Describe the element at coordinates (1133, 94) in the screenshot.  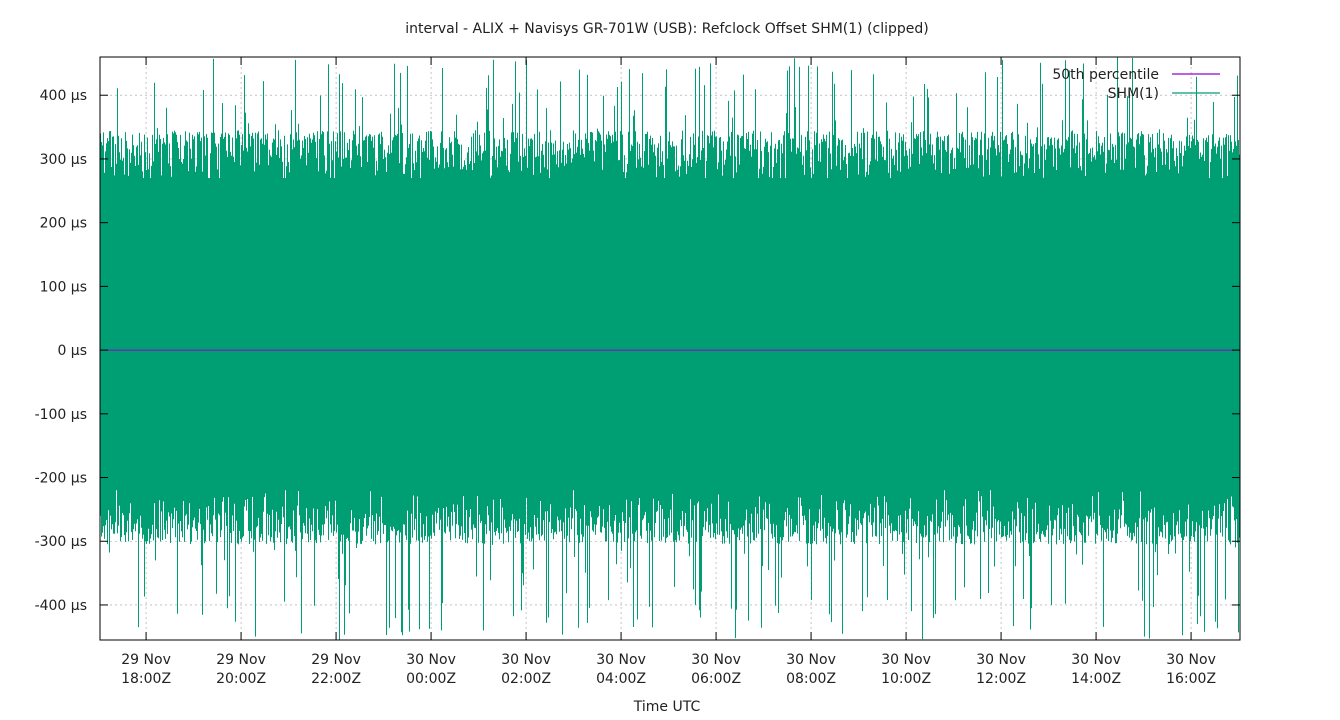
I see `legend-label-shm1: SHM(1)` at that location.